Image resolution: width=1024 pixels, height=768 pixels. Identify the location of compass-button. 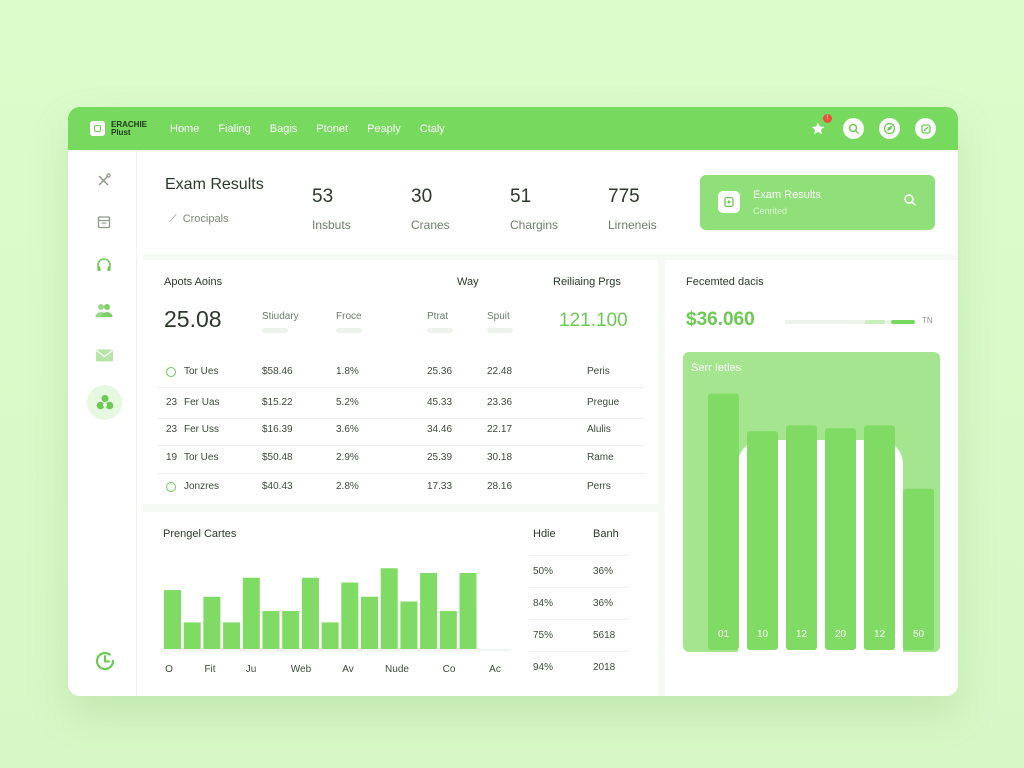
(889, 128).